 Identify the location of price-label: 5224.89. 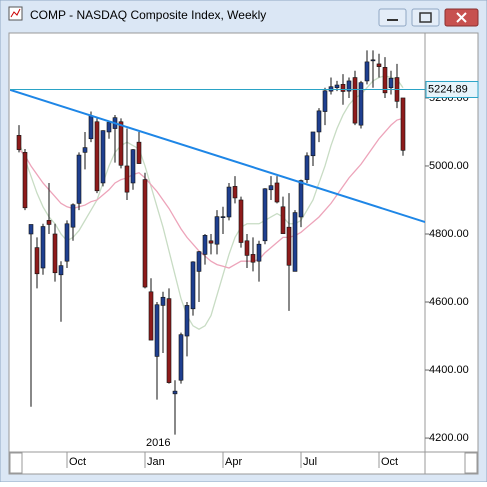
(448, 89).